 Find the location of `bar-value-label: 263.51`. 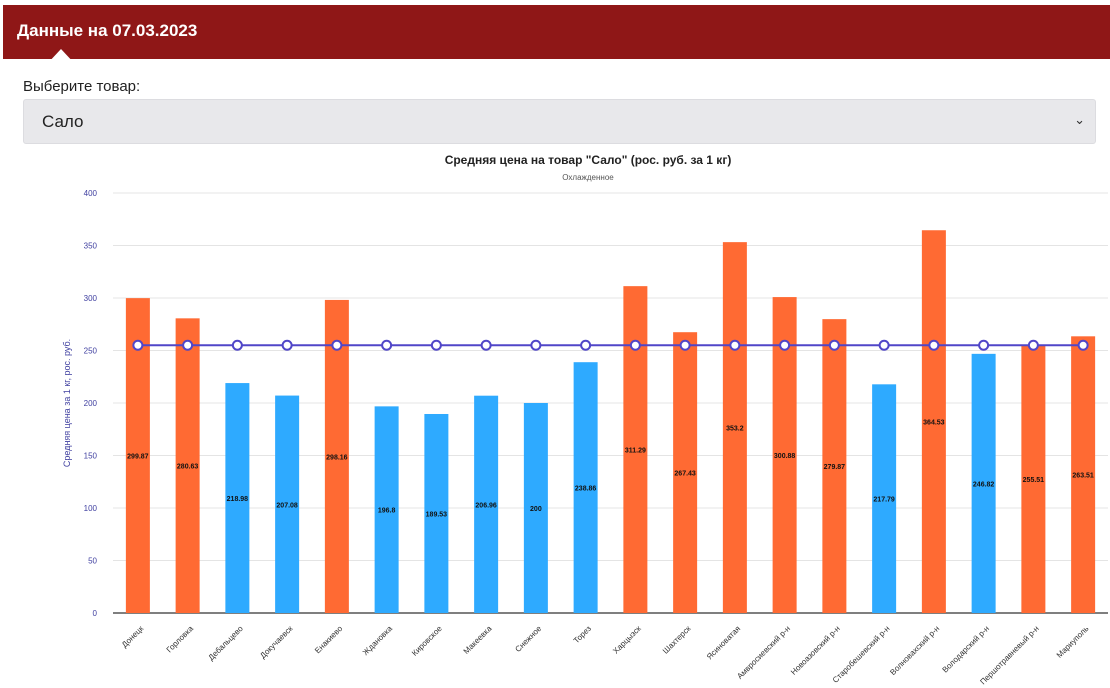

bar-value-label: 263.51 is located at coordinates (1083, 476).